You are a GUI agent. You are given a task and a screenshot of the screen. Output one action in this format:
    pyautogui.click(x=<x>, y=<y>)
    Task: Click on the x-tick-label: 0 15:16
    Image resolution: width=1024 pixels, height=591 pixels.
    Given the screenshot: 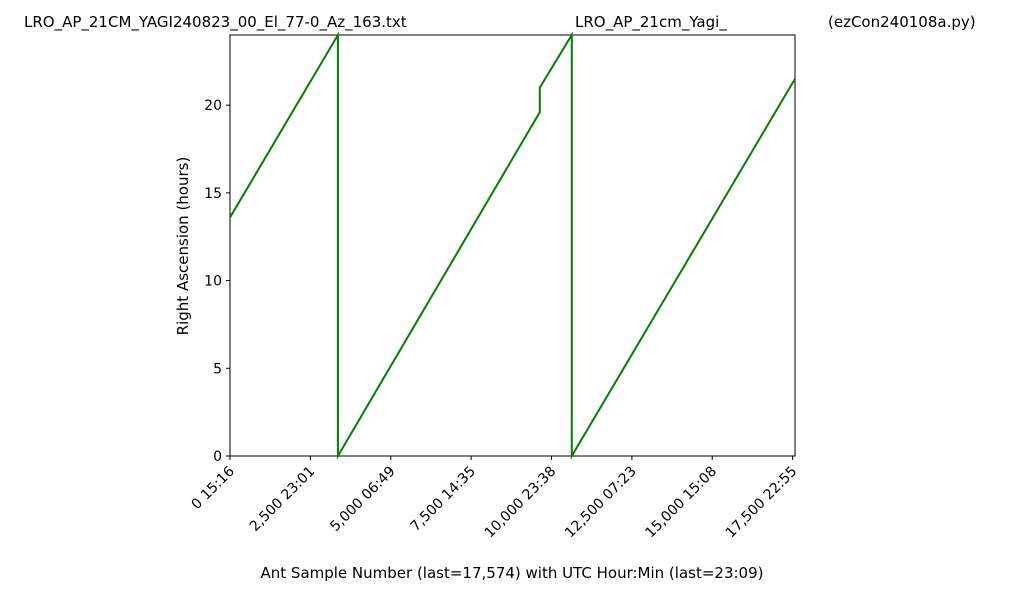 What is the action you would take?
    pyautogui.click(x=213, y=487)
    